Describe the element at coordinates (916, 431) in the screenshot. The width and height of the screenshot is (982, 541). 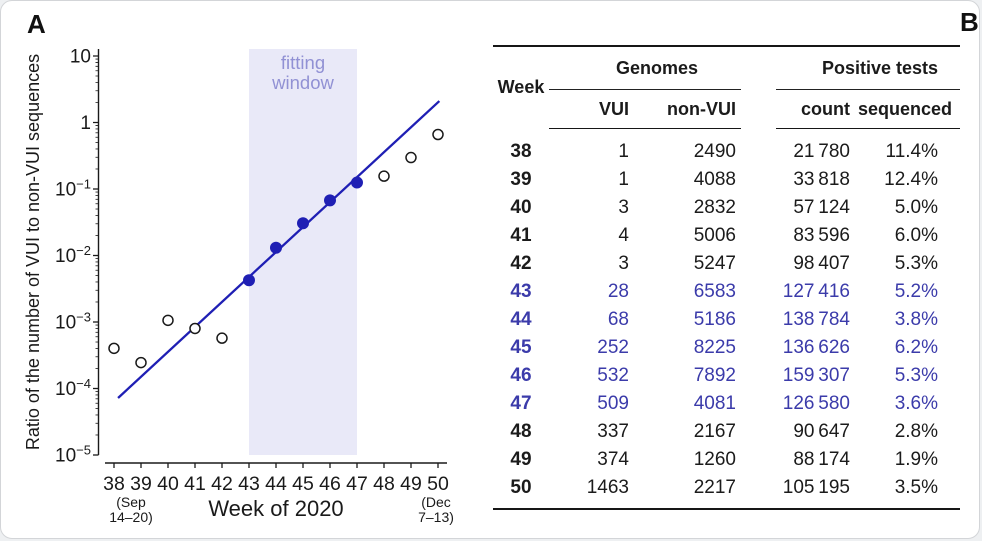
I see `cell-sequenced: 2.8%` at that location.